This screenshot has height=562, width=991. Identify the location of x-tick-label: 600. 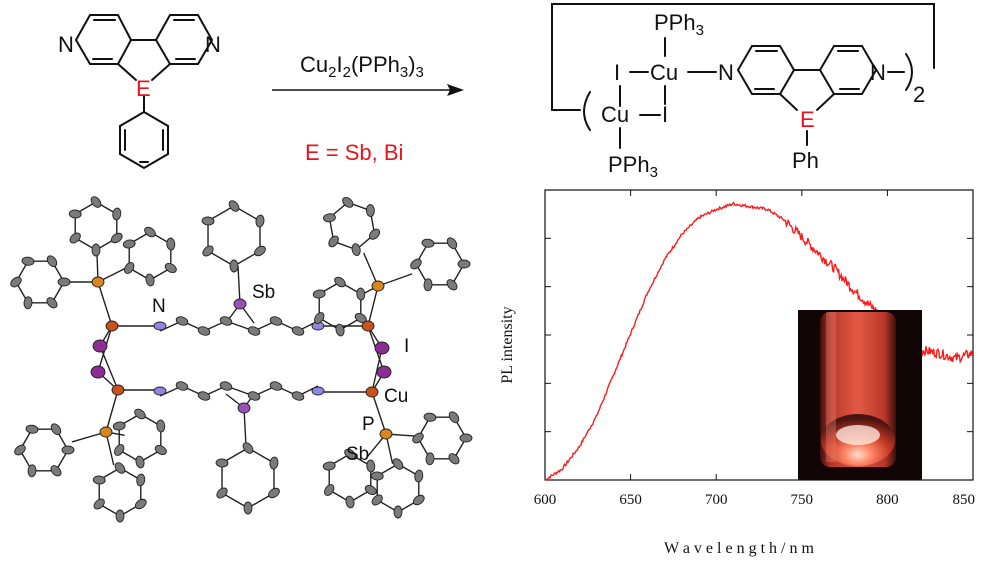
(545, 500).